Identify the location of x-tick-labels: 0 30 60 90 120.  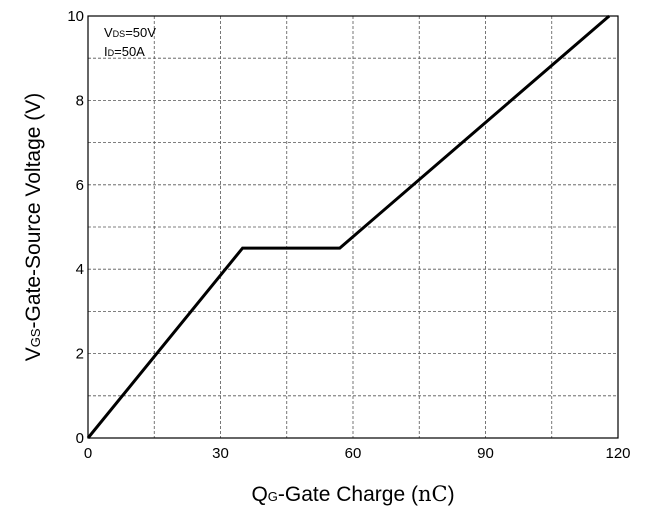
(357, 453).